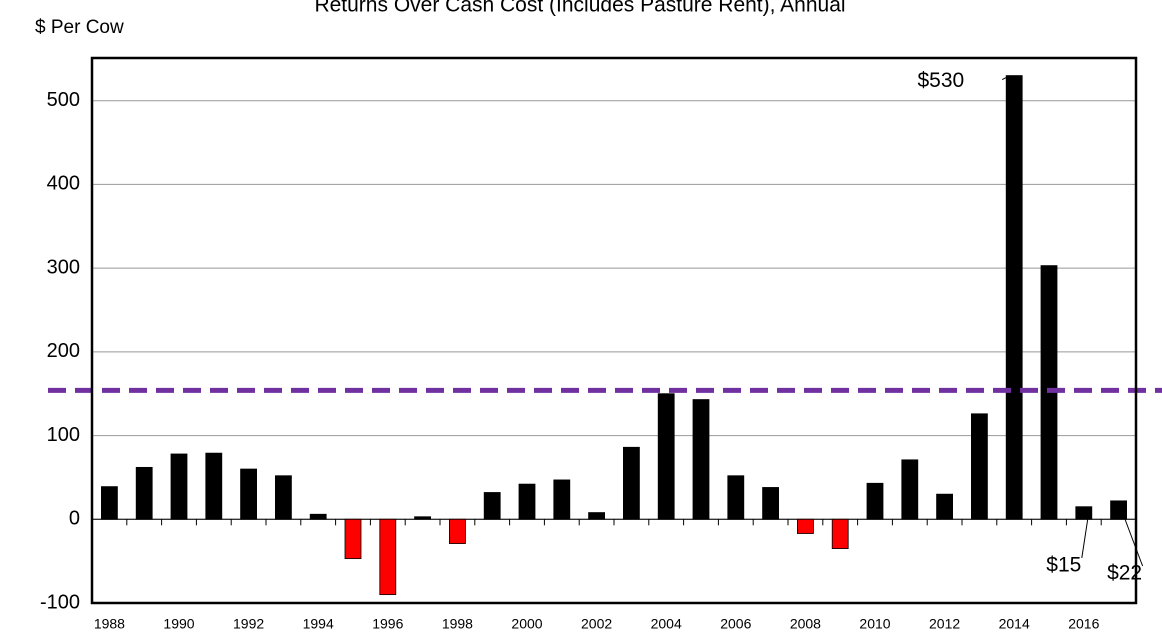 The height and width of the screenshot is (636, 1162). I want to click on x-tick-label: 2008, so click(805, 624).